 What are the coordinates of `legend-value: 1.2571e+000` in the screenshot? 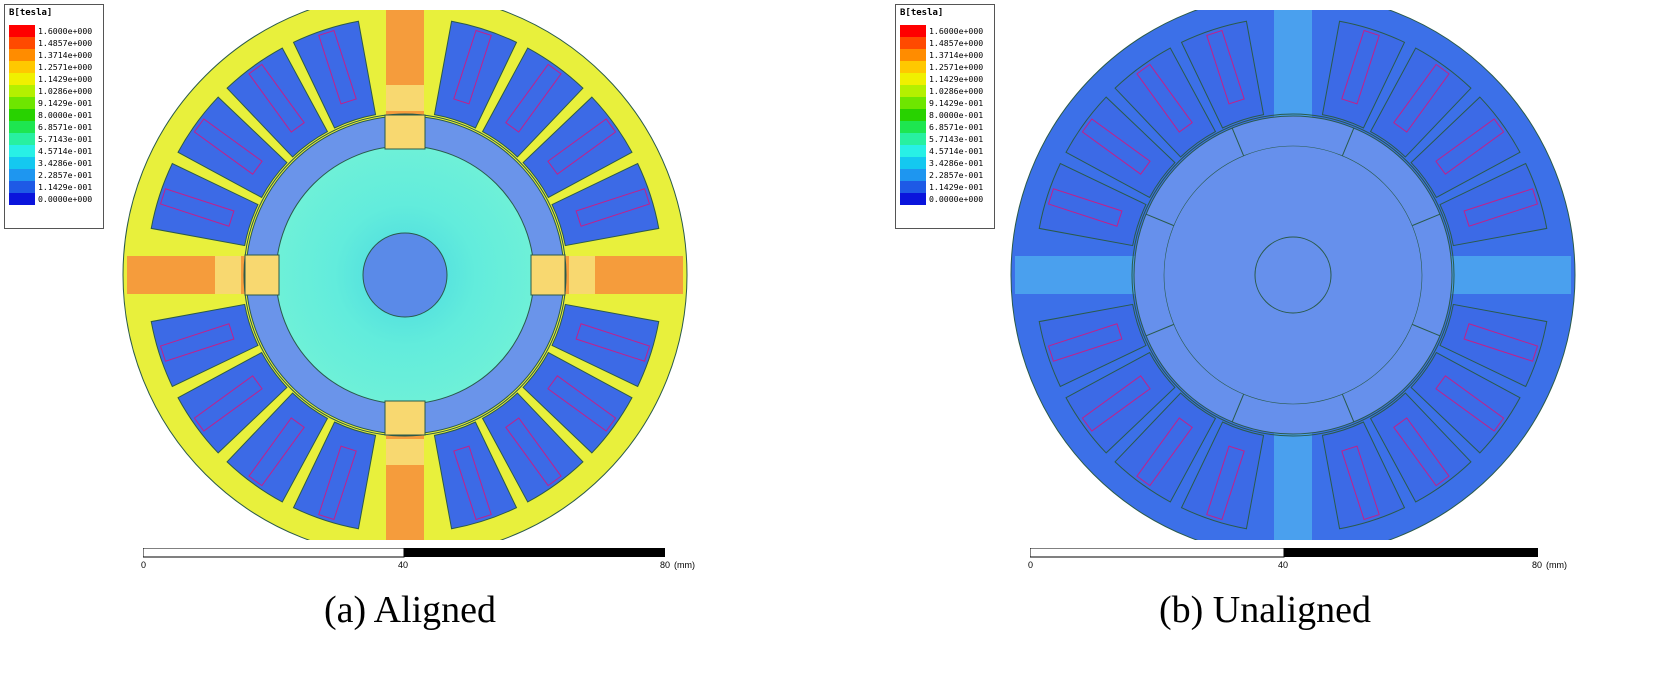 It's located at (956, 67).